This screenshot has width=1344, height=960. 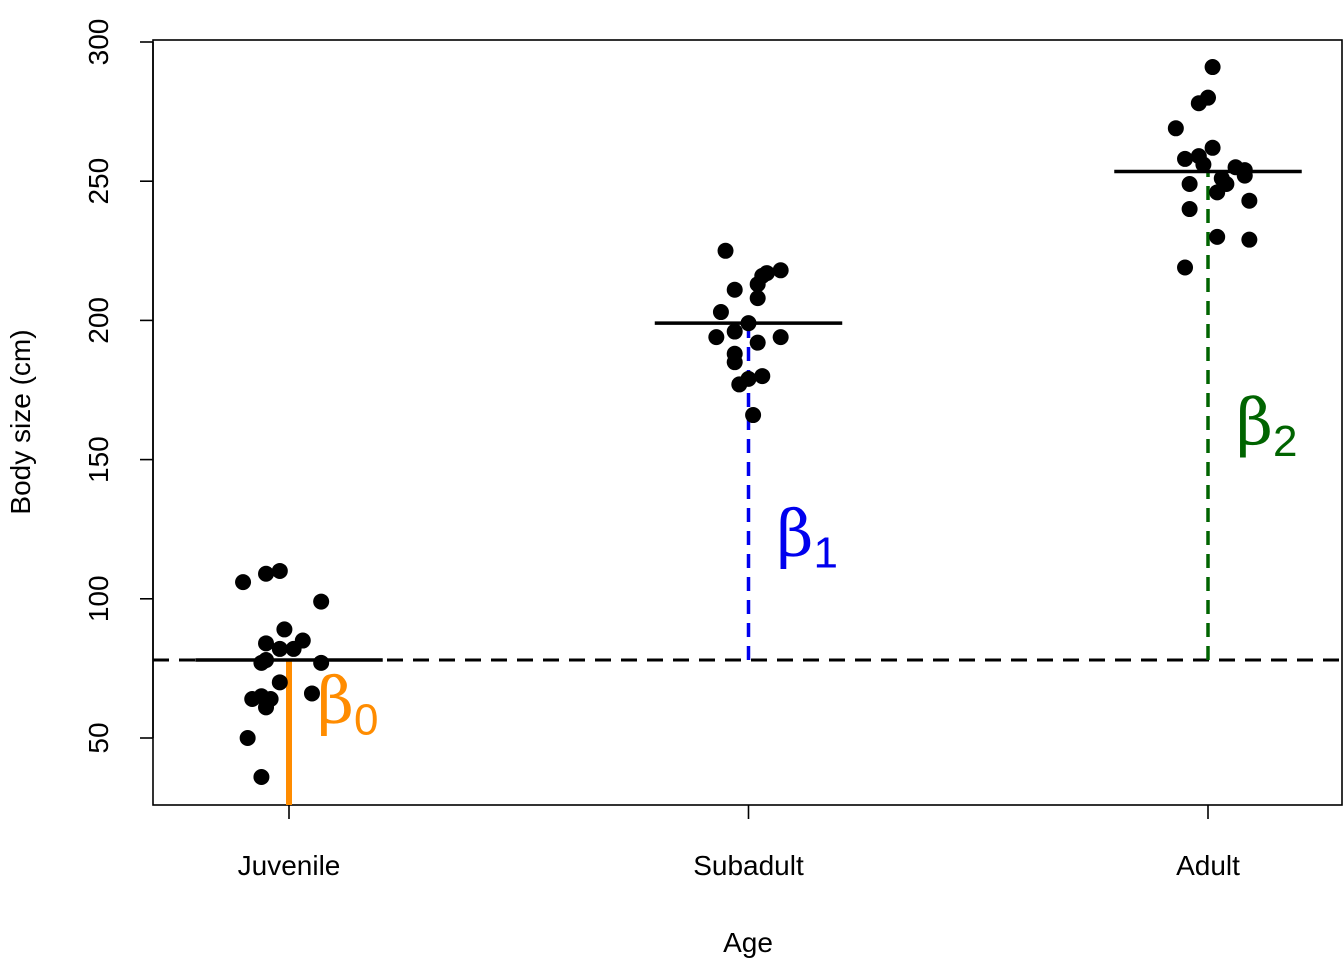 What do you see at coordinates (20, 421) in the screenshot?
I see `y-axis-label: Body size (cm)` at bounding box center [20, 421].